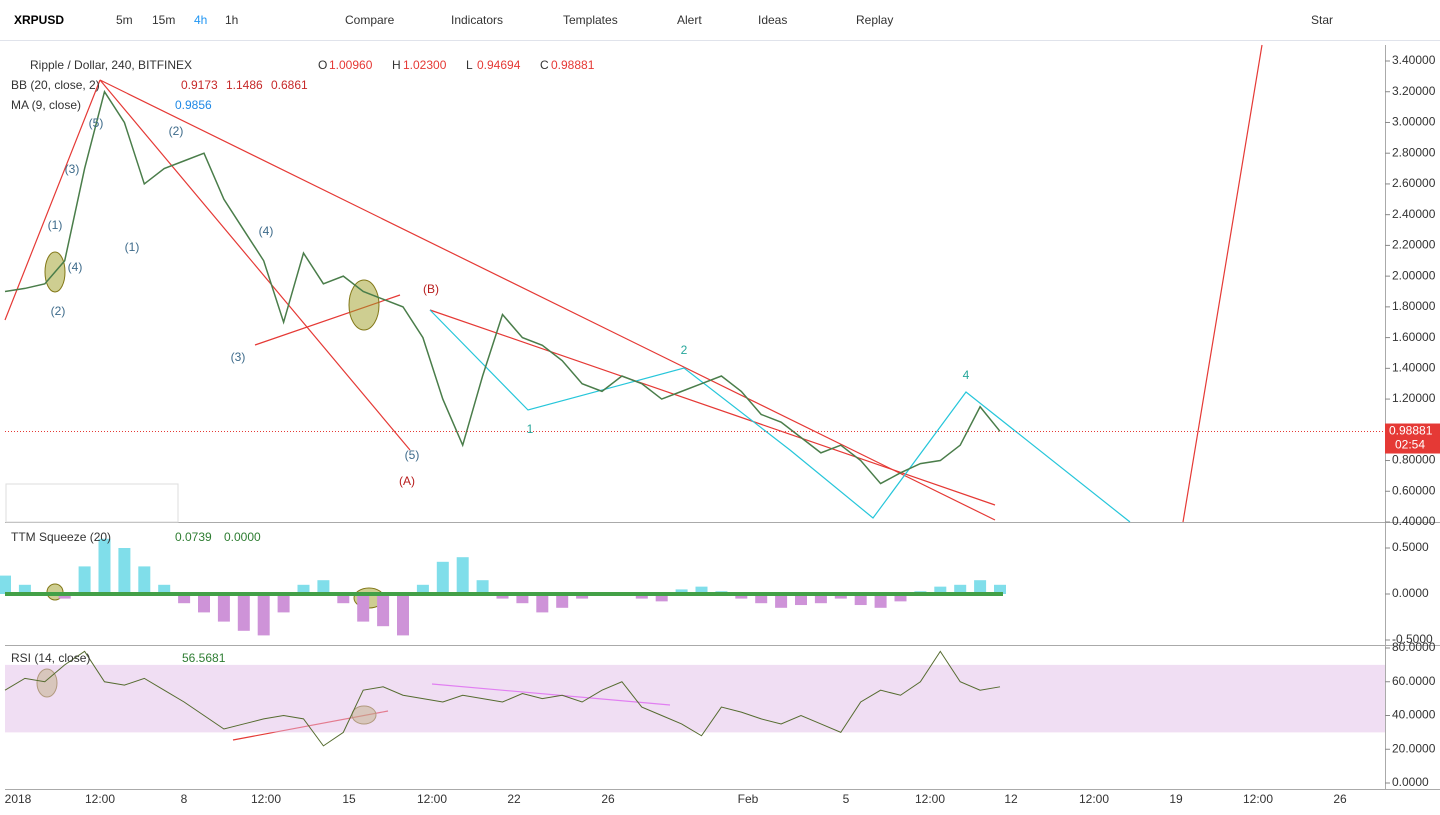 This screenshot has width=1440, height=815. Describe the element at coordinates (204, 658) in the screenshot. I see `study-value: 56.5681` at that location.